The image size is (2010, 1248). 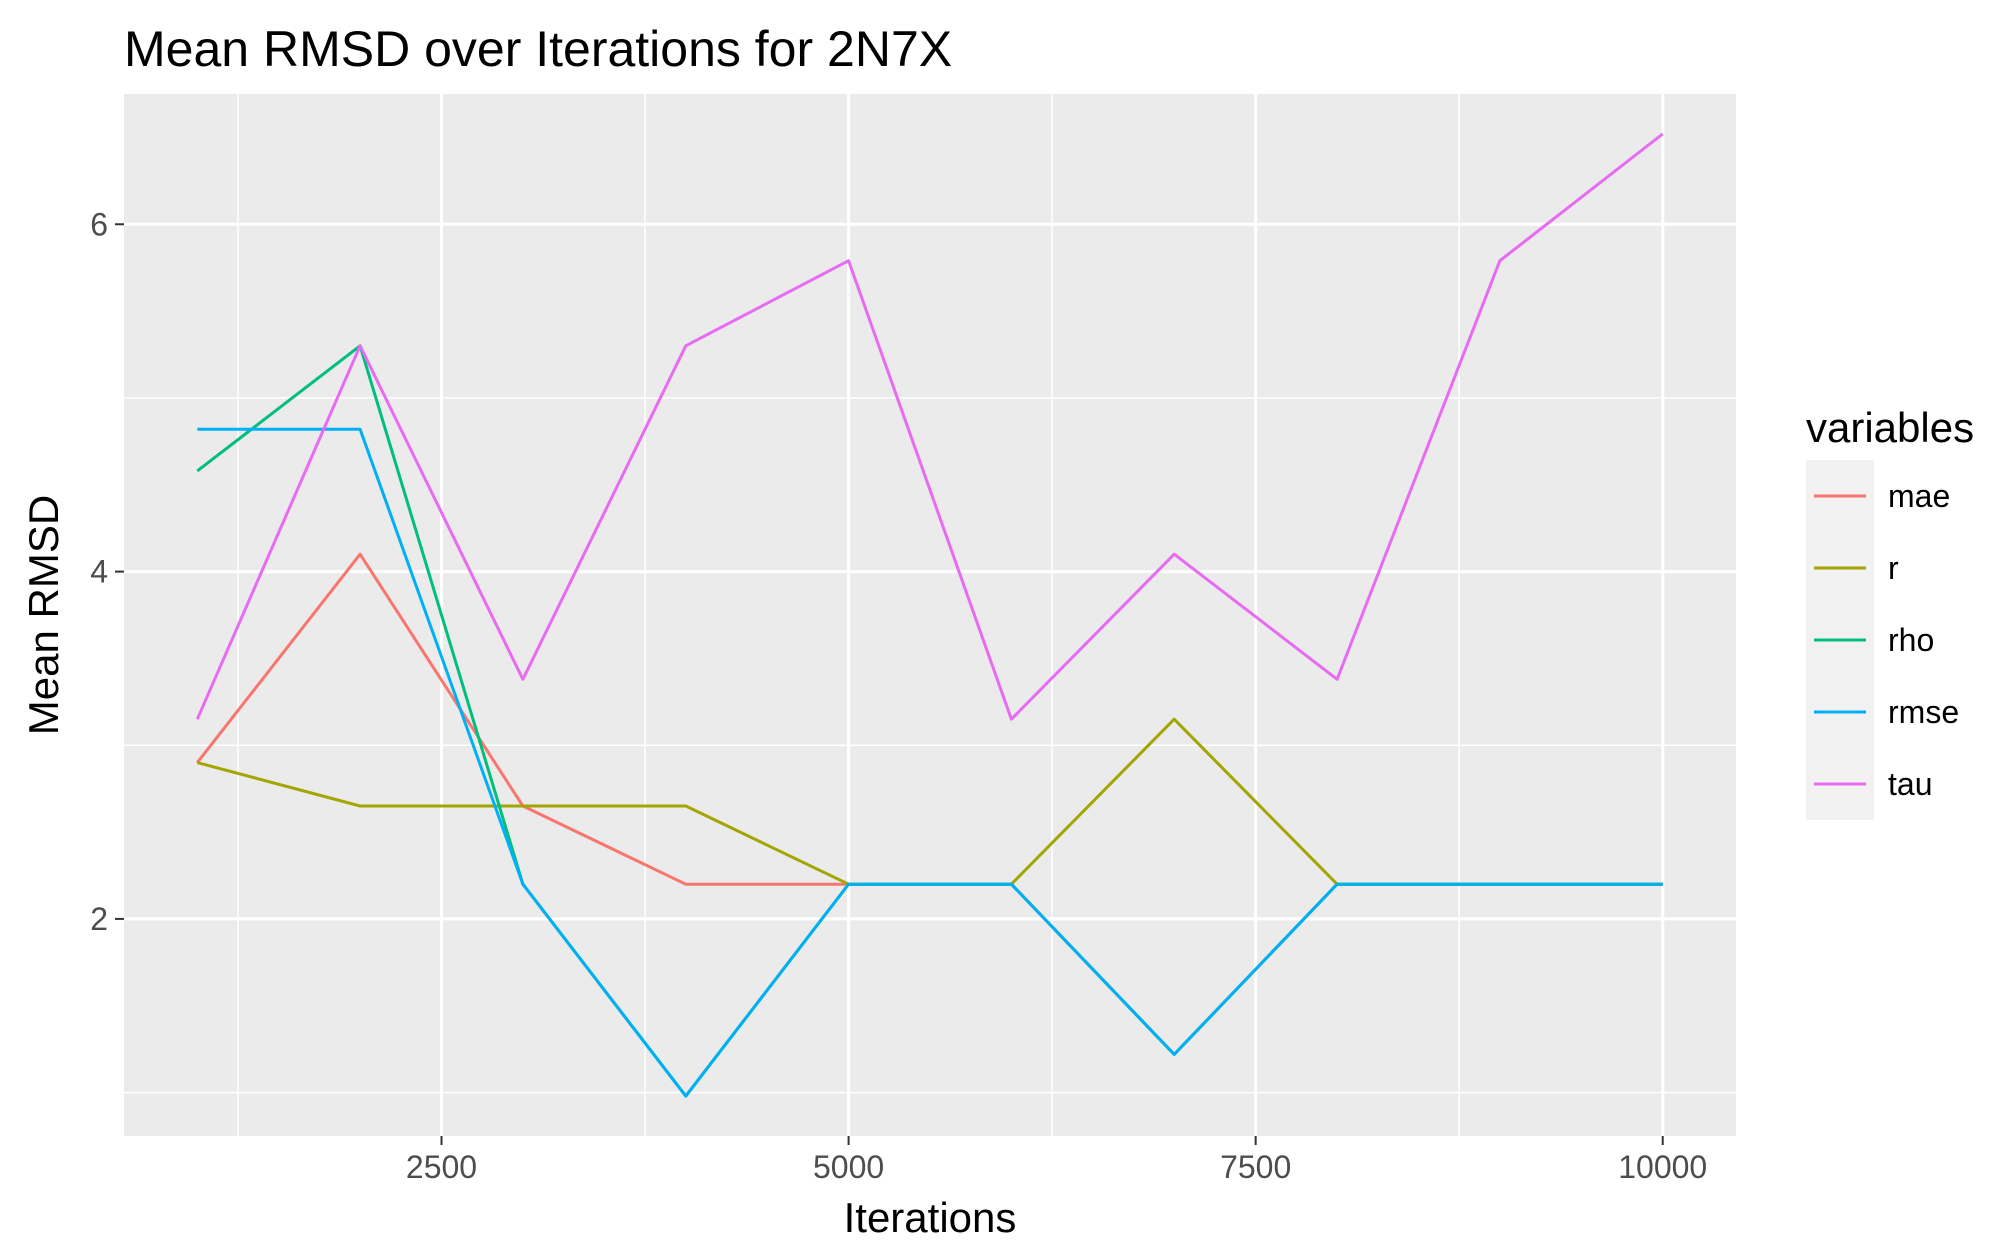 I want to click on x-tick-label: 2500, so click(x=441, y=1167).